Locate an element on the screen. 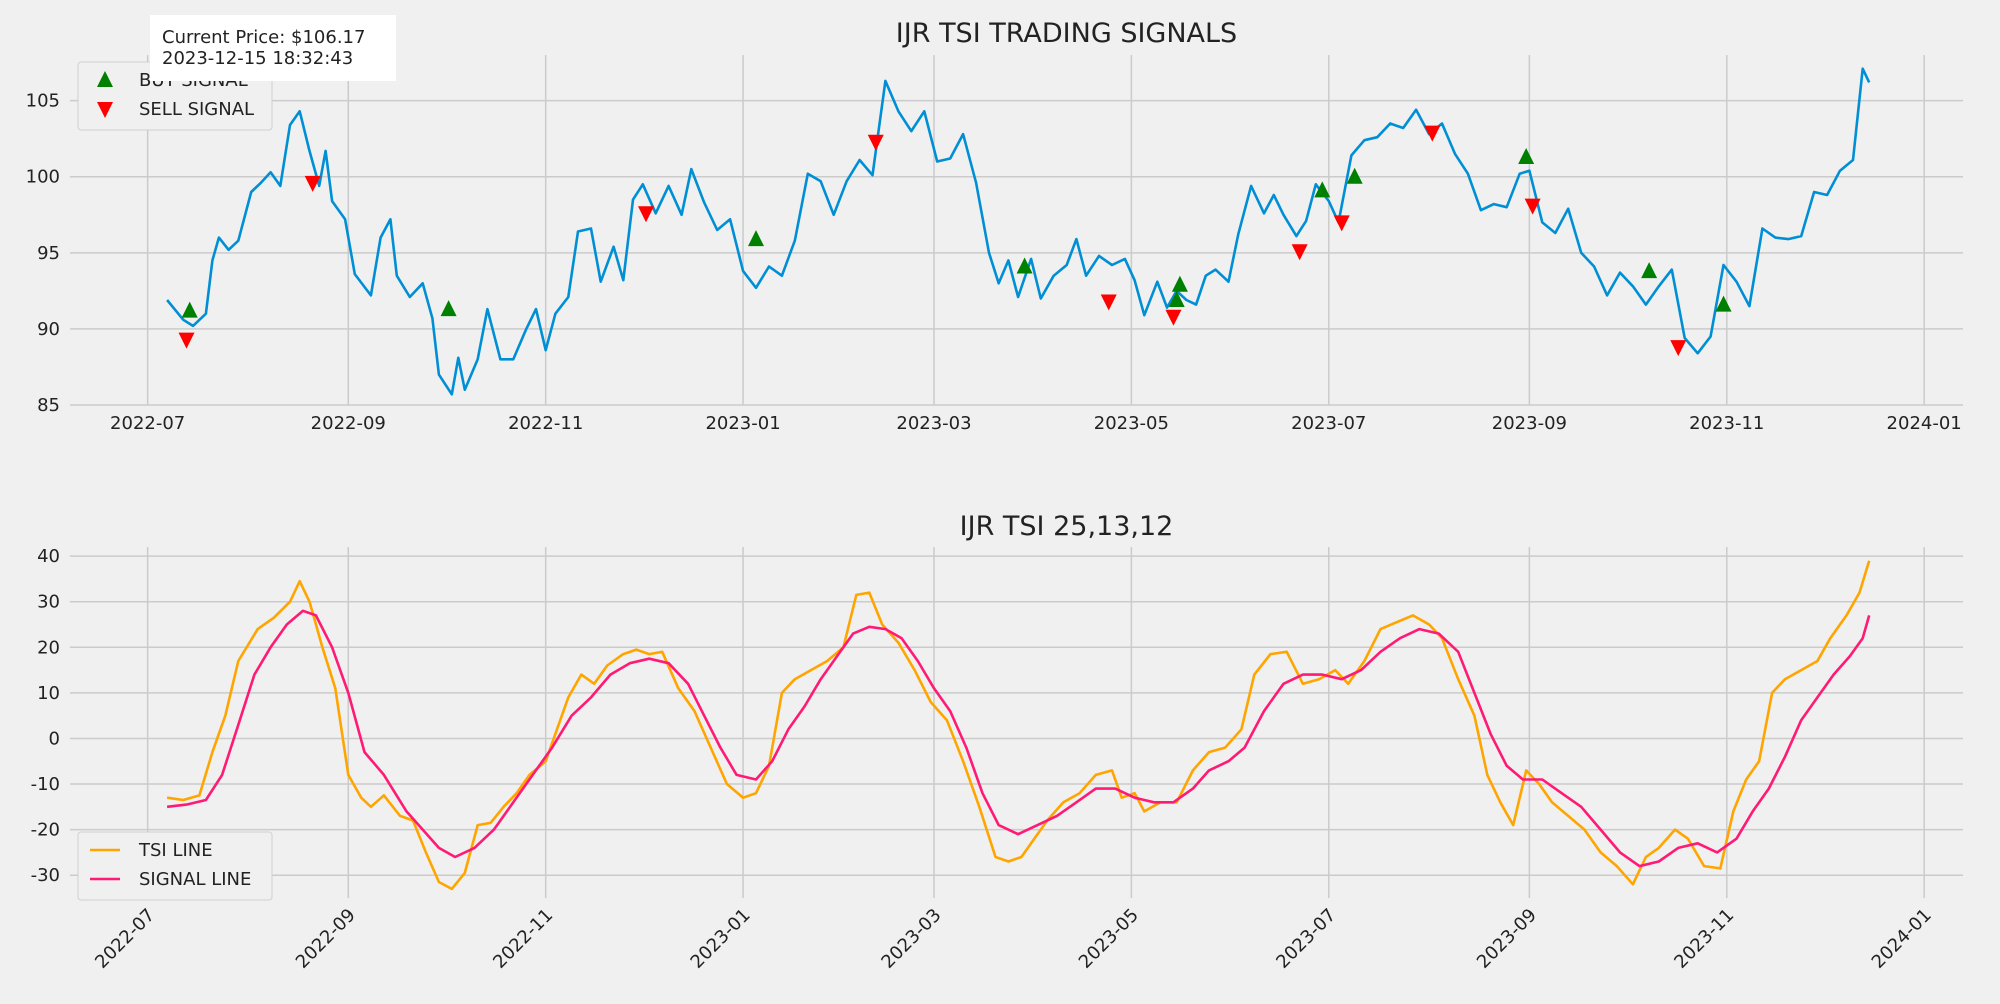  current-price-text: Current Price: $106.17 is located at coordinates (263, 37).